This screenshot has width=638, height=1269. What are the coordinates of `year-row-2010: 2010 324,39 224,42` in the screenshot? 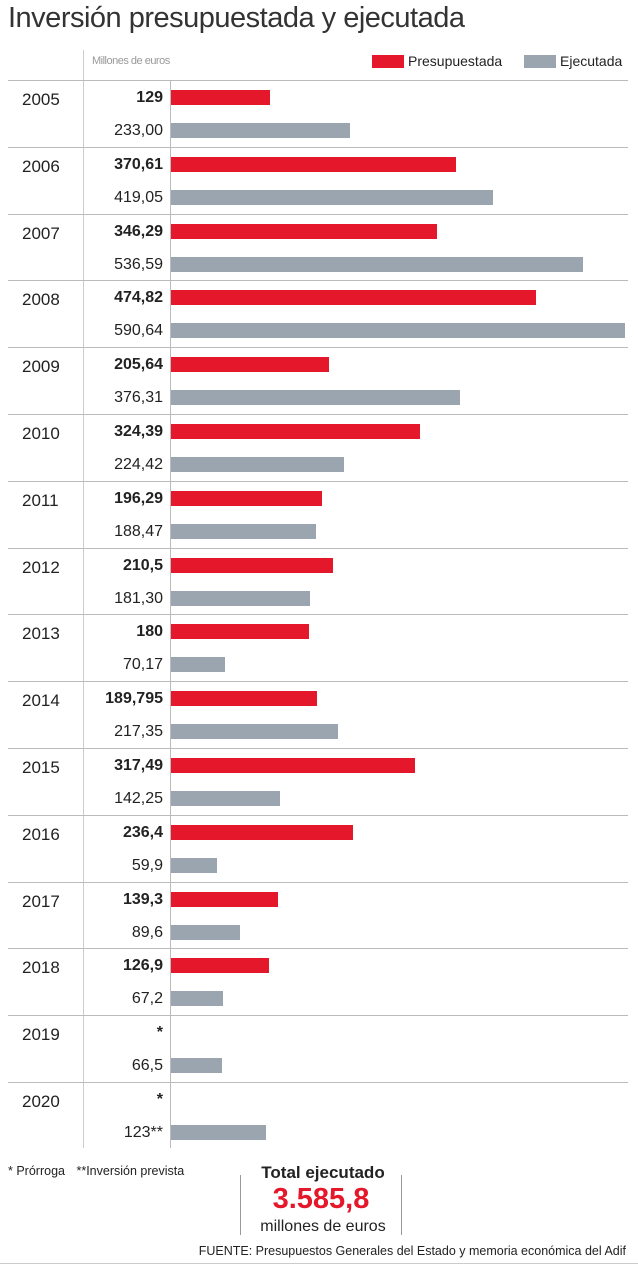 It's located at (318, 448).